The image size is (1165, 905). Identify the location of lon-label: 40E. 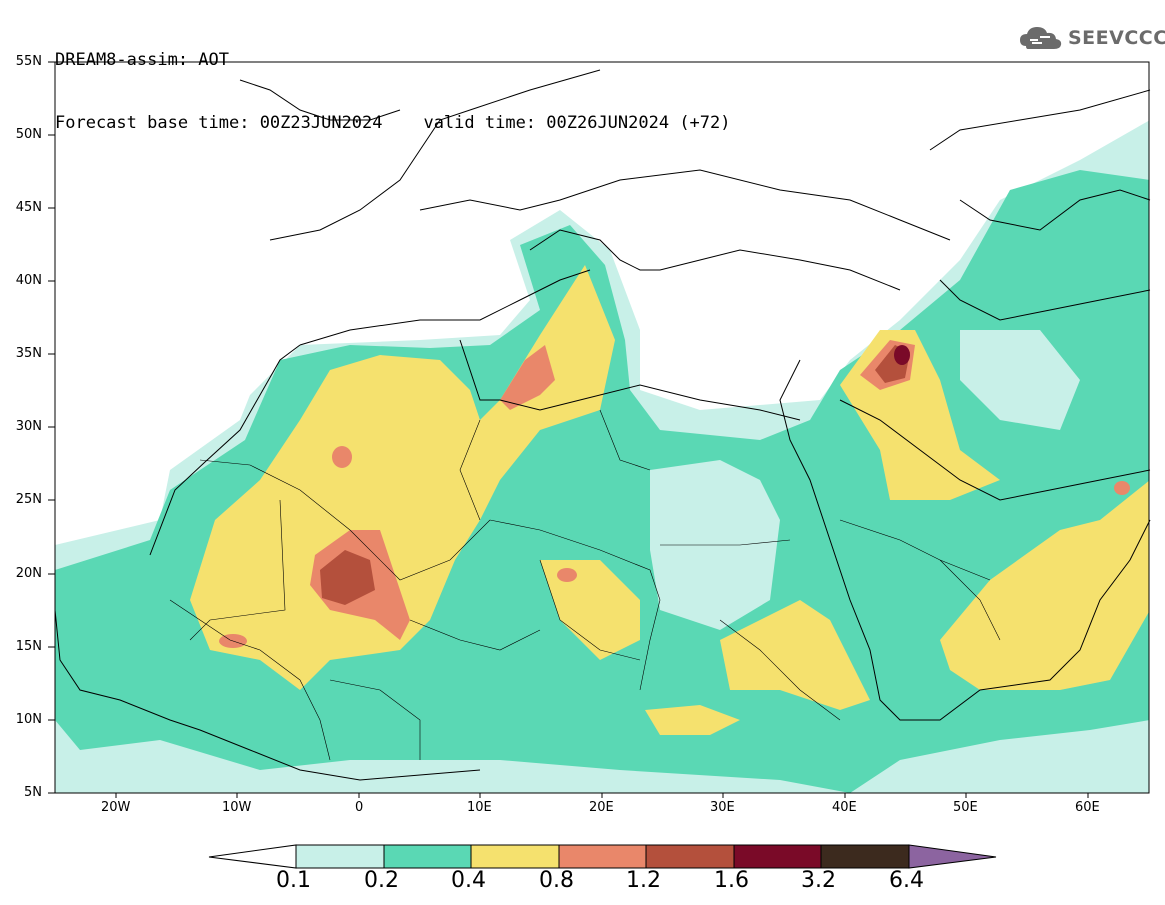
(844, 807).